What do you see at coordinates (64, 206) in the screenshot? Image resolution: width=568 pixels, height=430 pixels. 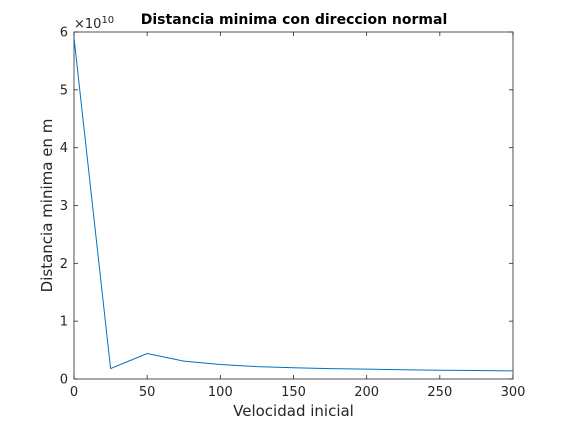 I see `y-tick-label: 3` at bounding box center [64, 206].